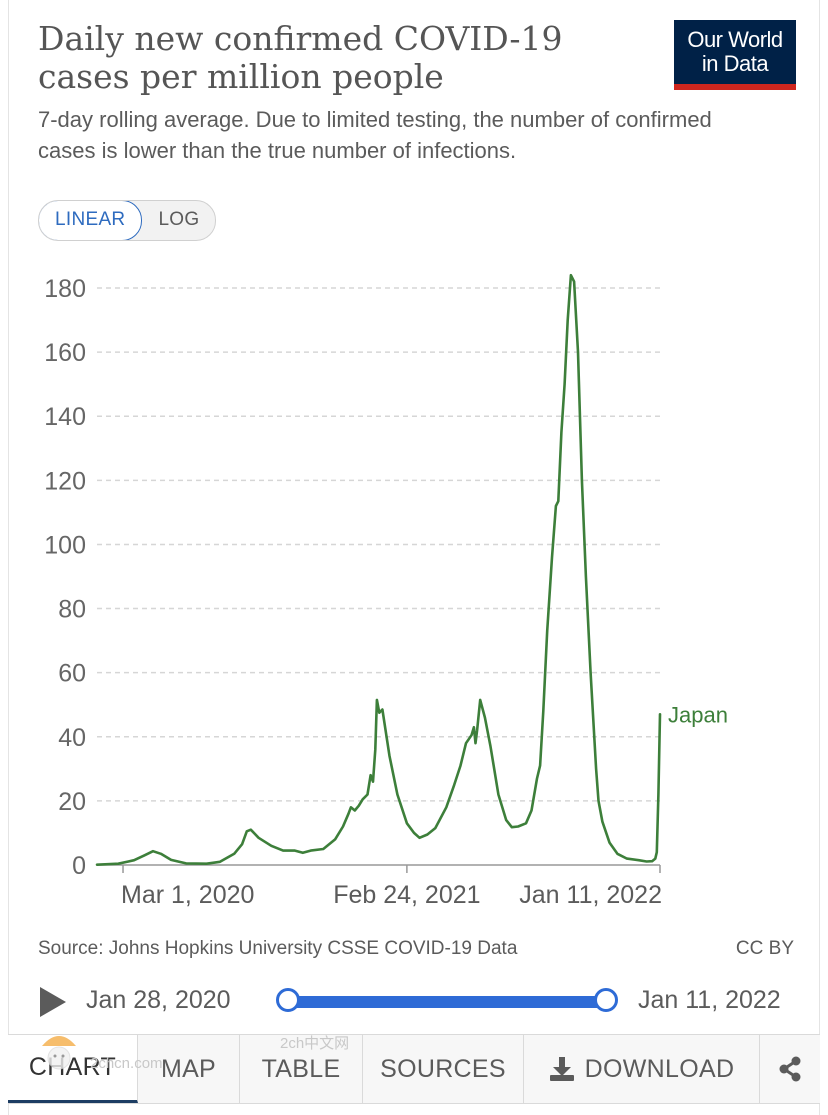 The width and height of the screenshot is (828, 1115). I want to click on log-scale-button: LOG, so click(179, 219).